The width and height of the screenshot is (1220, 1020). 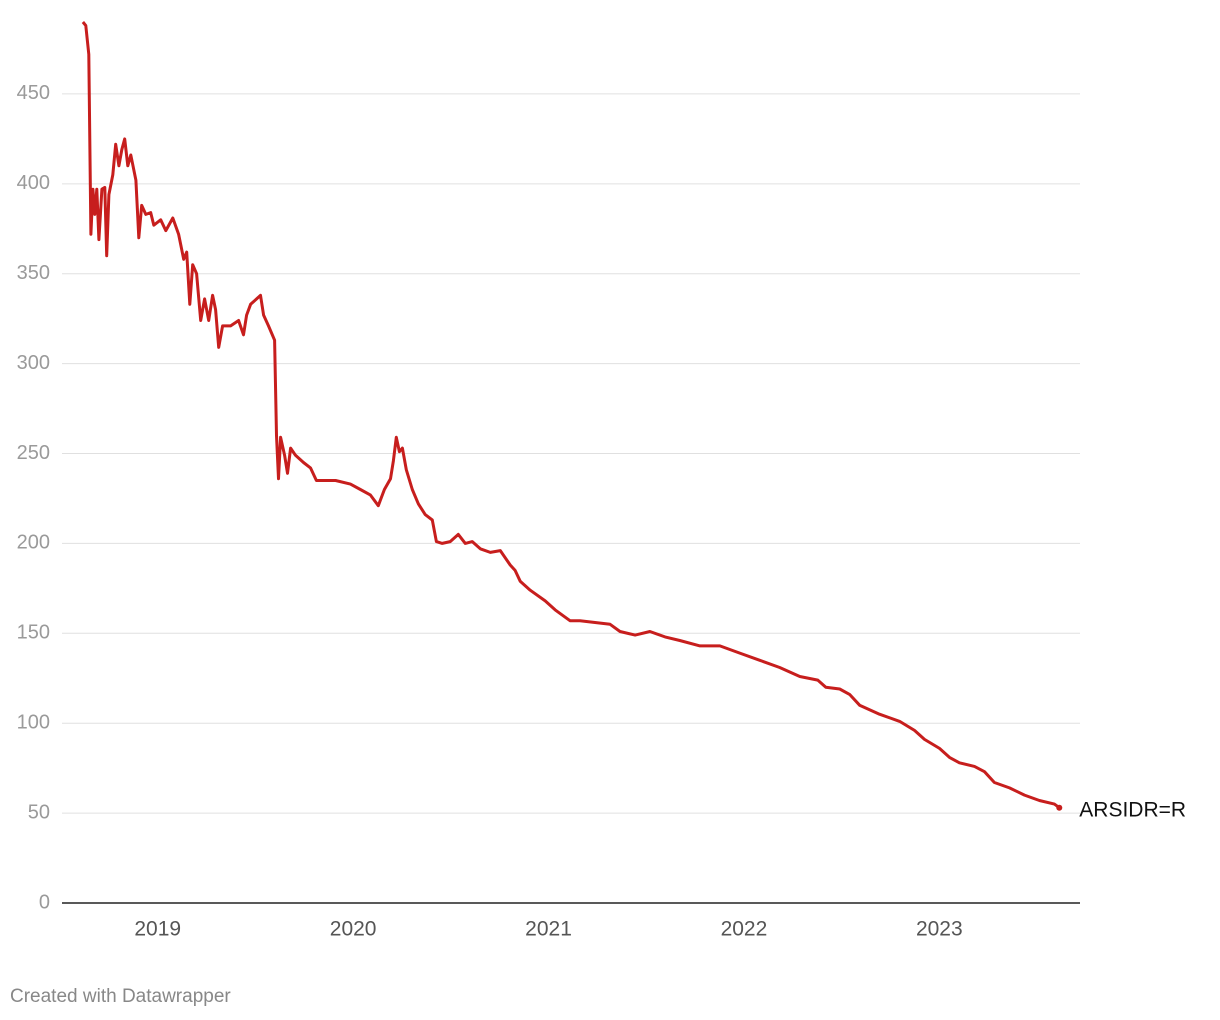 I want to click on x-tick-label: 2020, so click(x=353, y=929).